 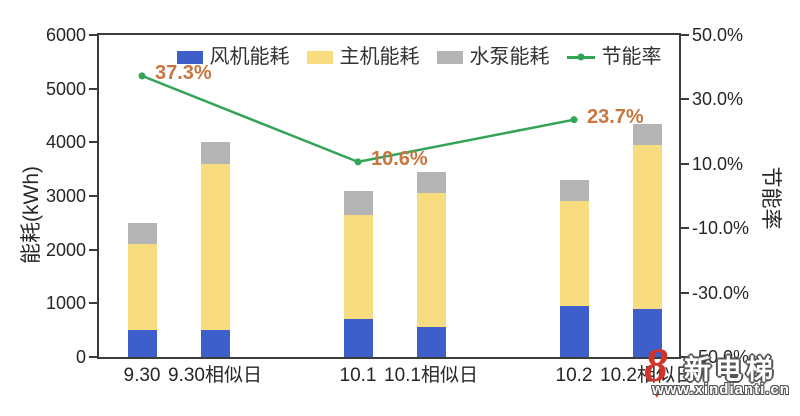 What do you see at coordinates (358, 267) in the screenshot?
I see `bar-segment-主机能耗-10.1` at bounding box center [358, 267].